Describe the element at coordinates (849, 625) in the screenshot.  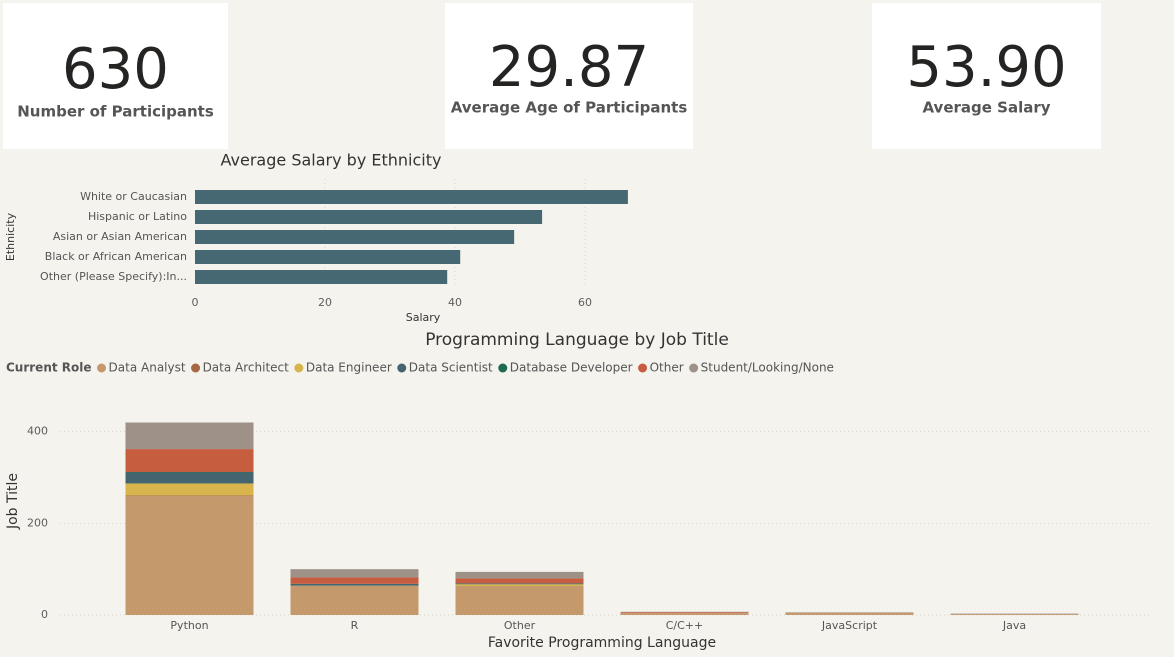
I see `x-tick-label: JavaScript` at that location.